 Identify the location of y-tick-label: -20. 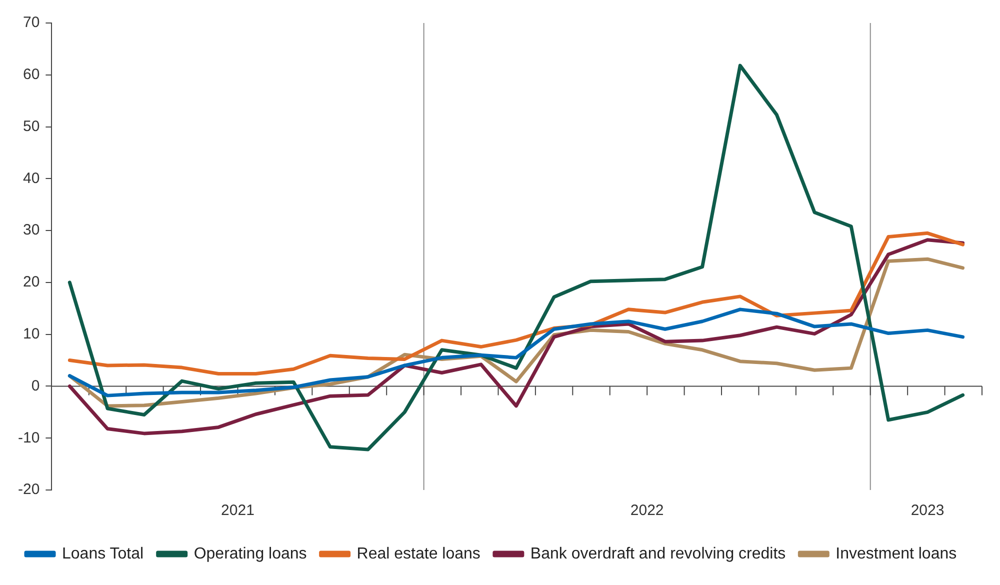
(29, 489).